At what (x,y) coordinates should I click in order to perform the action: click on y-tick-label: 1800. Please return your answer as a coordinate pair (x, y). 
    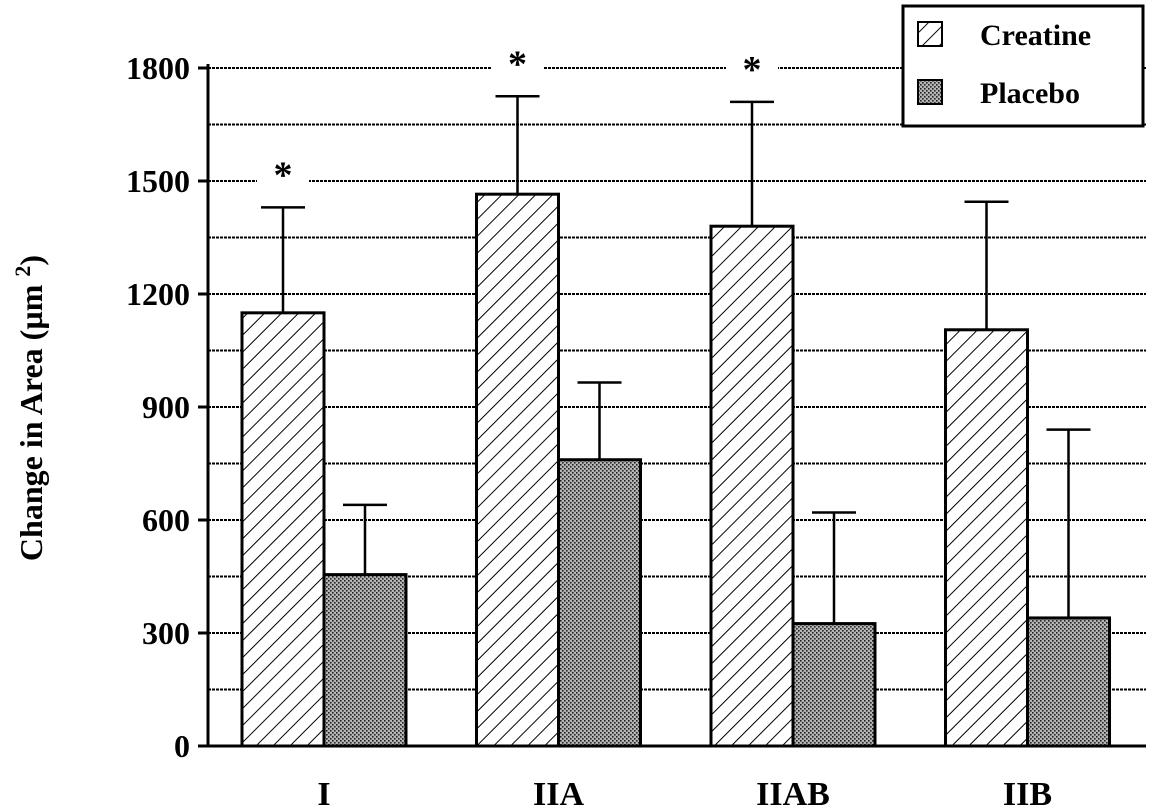
    Looking at the image, I should click on (158, 68).